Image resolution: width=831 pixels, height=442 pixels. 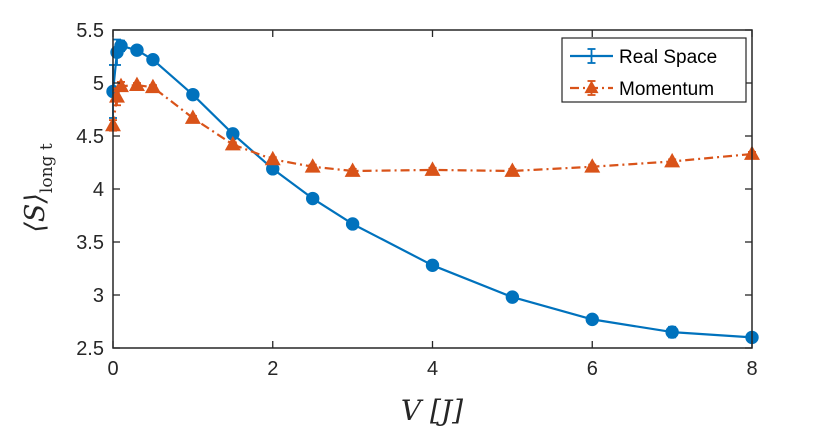 What do you see at coordinates (432, 410) in the screenshot?
I see `x-axis-title: V [J]` at bounding box center [432, 410].